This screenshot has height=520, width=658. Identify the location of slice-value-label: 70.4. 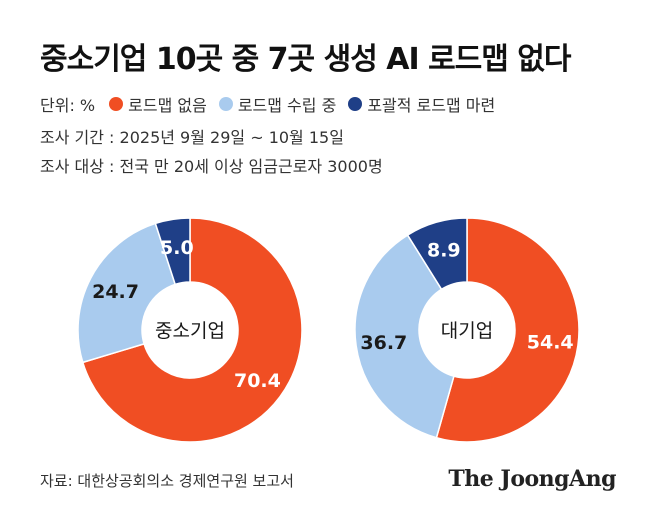
(257, 381).